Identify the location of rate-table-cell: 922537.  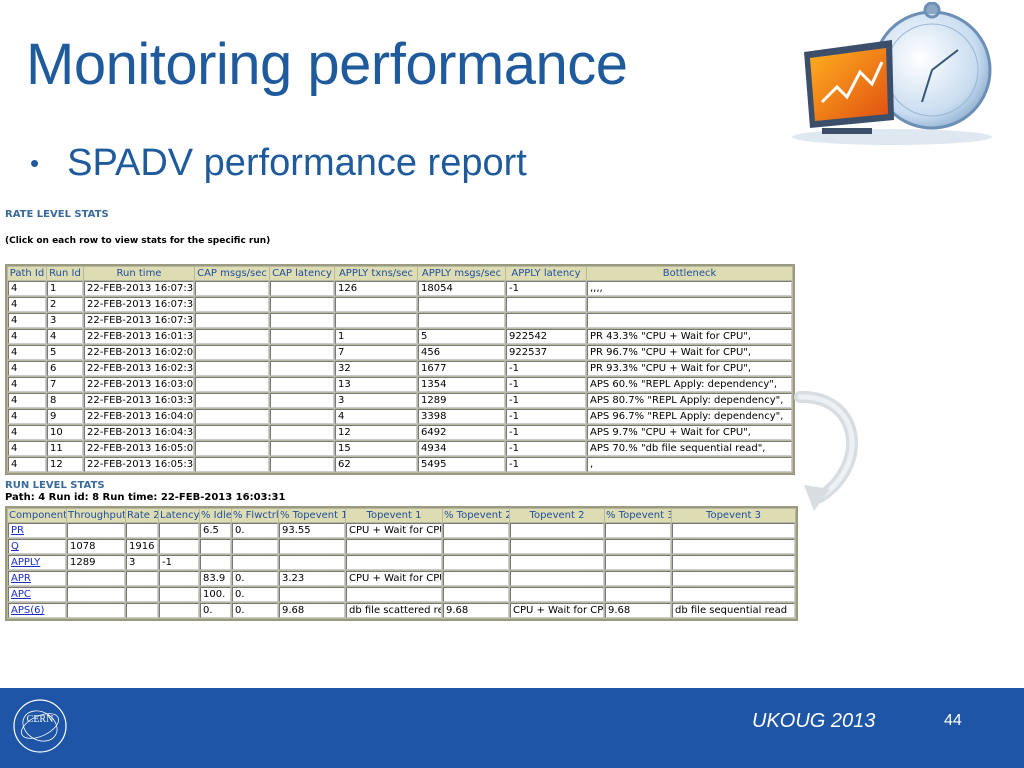
(546, 352).